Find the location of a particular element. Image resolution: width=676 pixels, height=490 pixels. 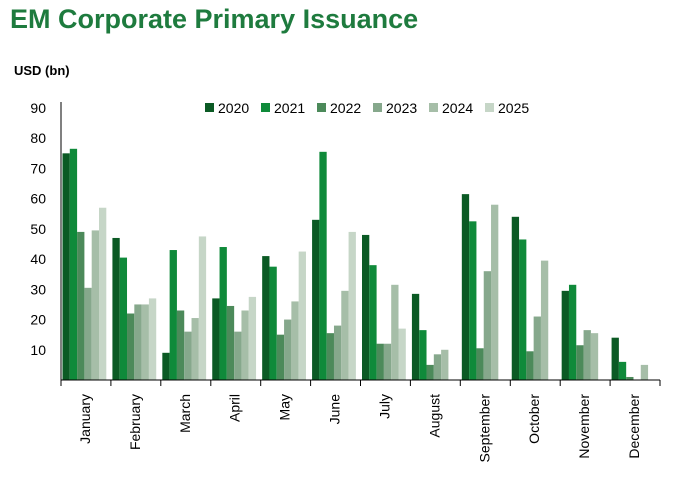

bar-february-2024 is located at coordinates (145, 342).